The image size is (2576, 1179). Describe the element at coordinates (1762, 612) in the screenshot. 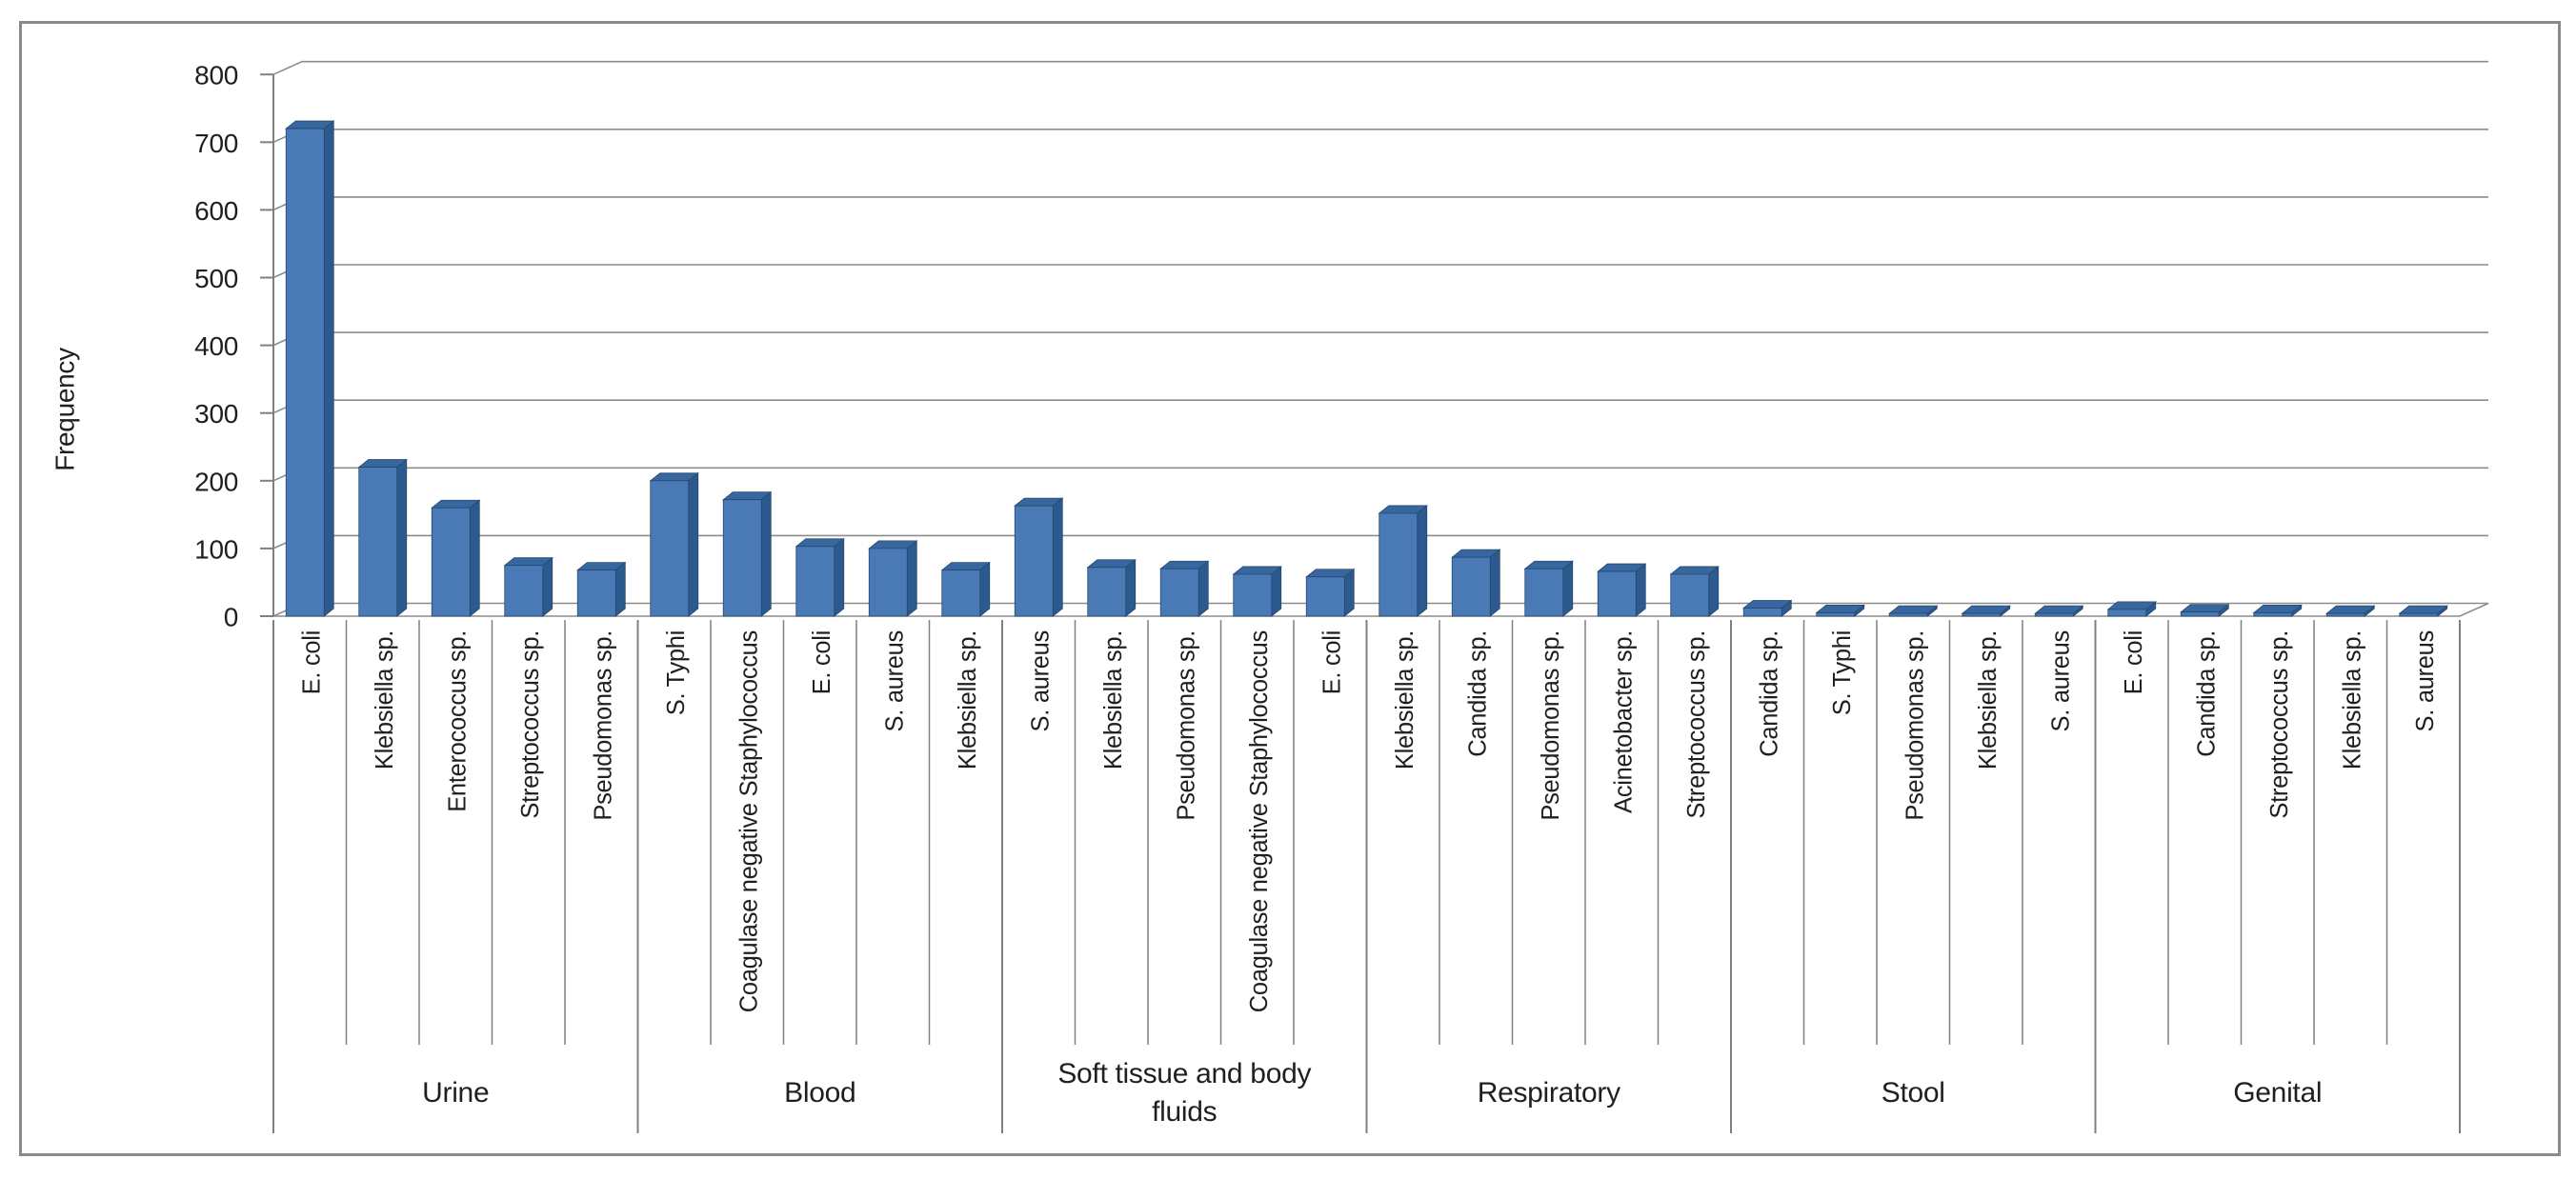

I see `bar-stool-candida-sp` at that location.